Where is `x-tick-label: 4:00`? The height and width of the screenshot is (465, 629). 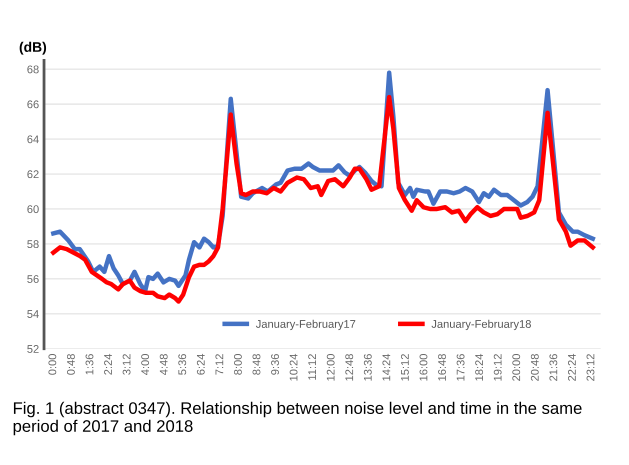 x-tick-label: 4:00 is located at coordinates (145, 364).